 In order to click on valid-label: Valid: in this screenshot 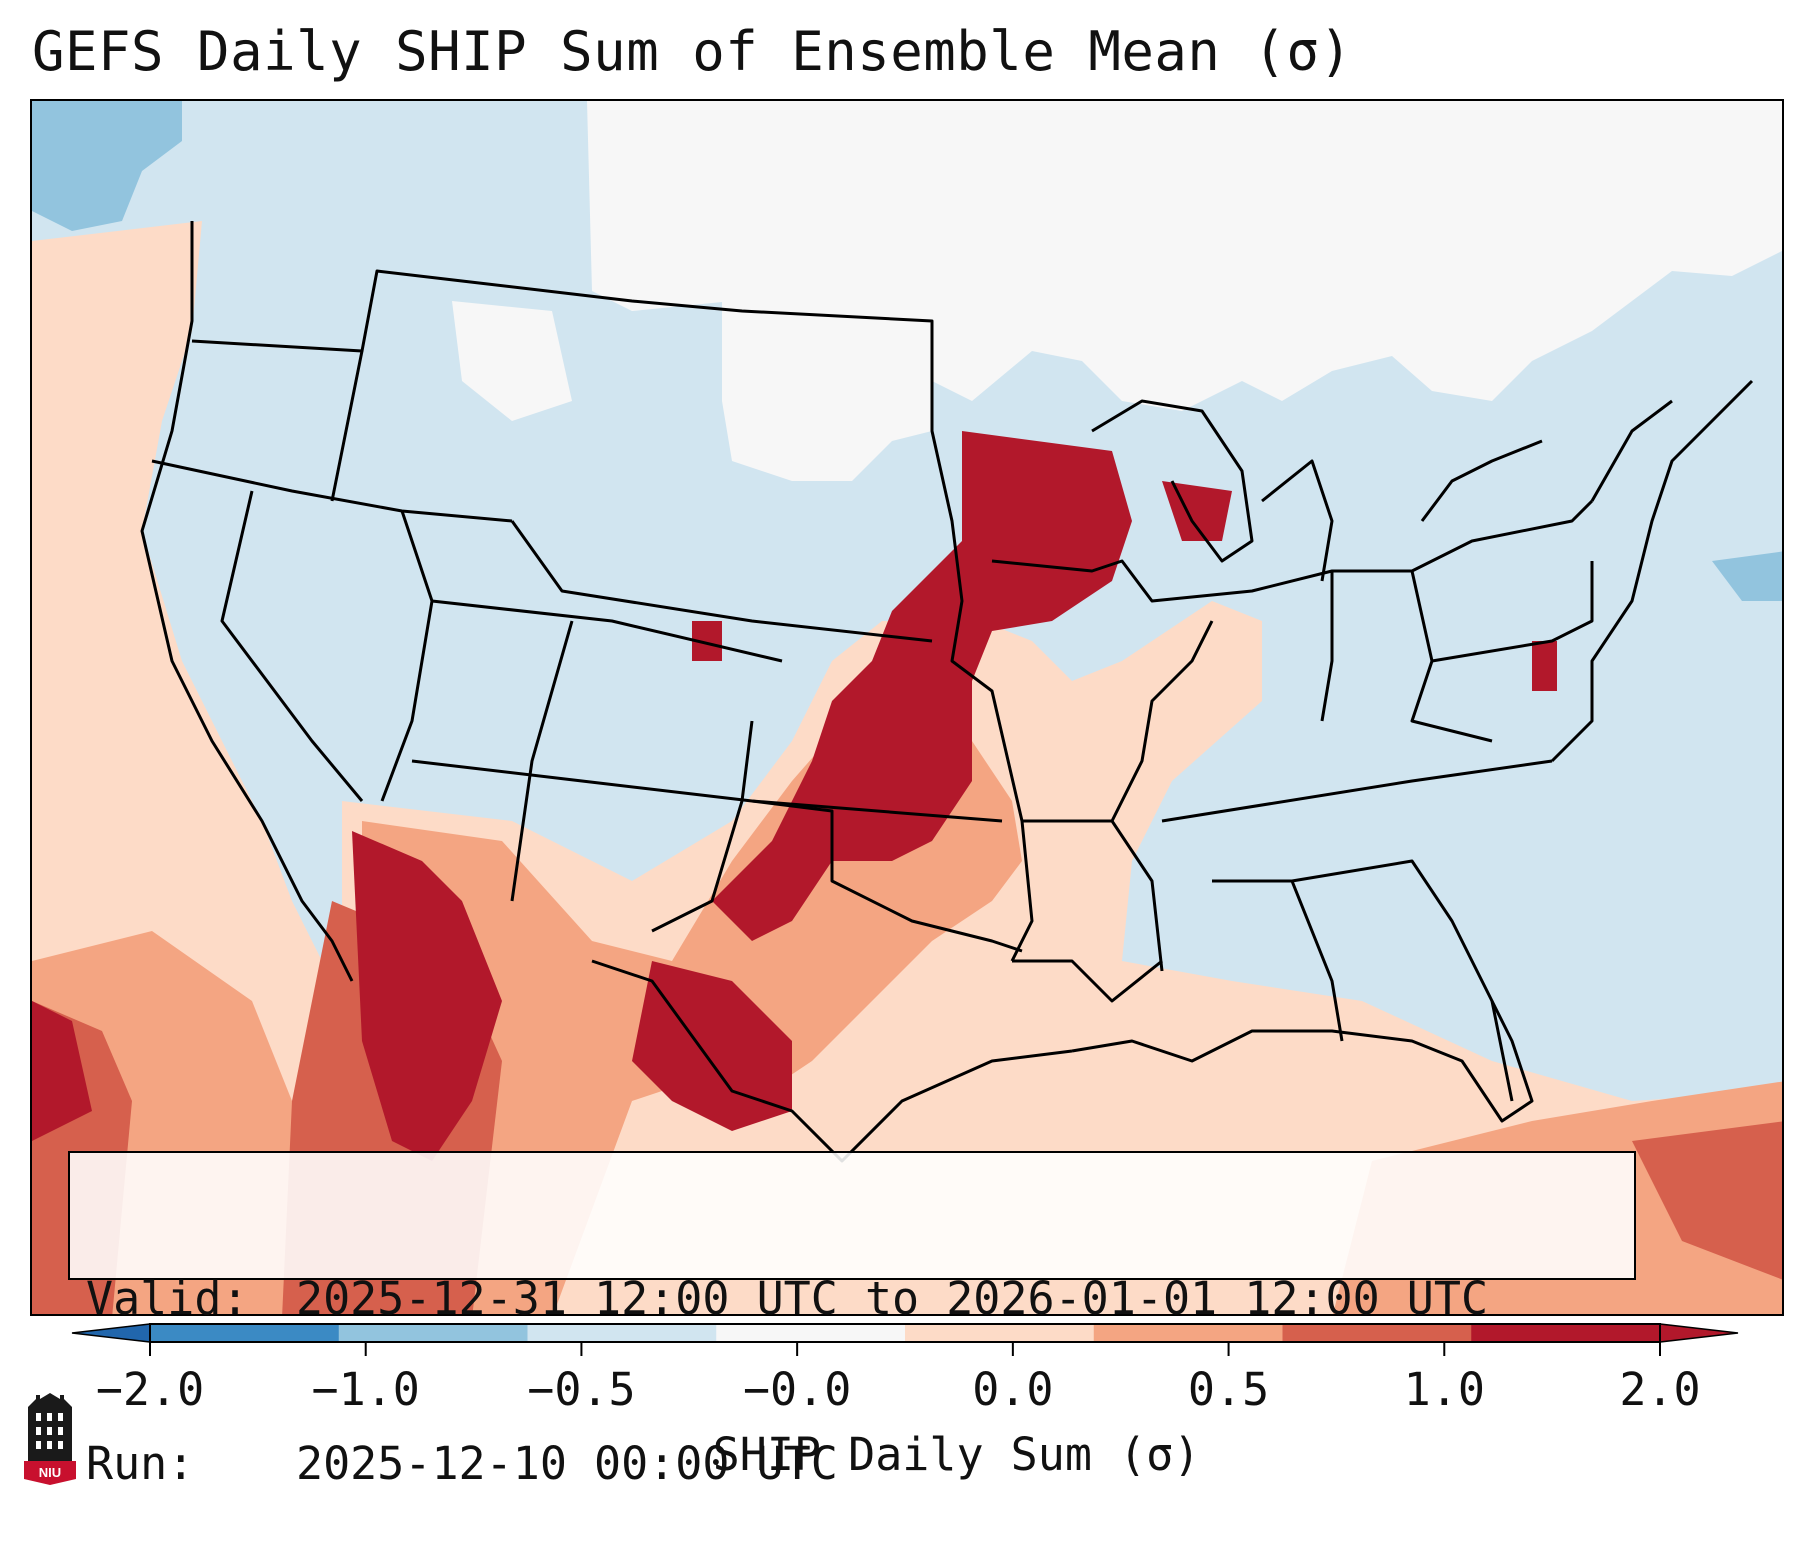, I will do `click(167, 1298)`.